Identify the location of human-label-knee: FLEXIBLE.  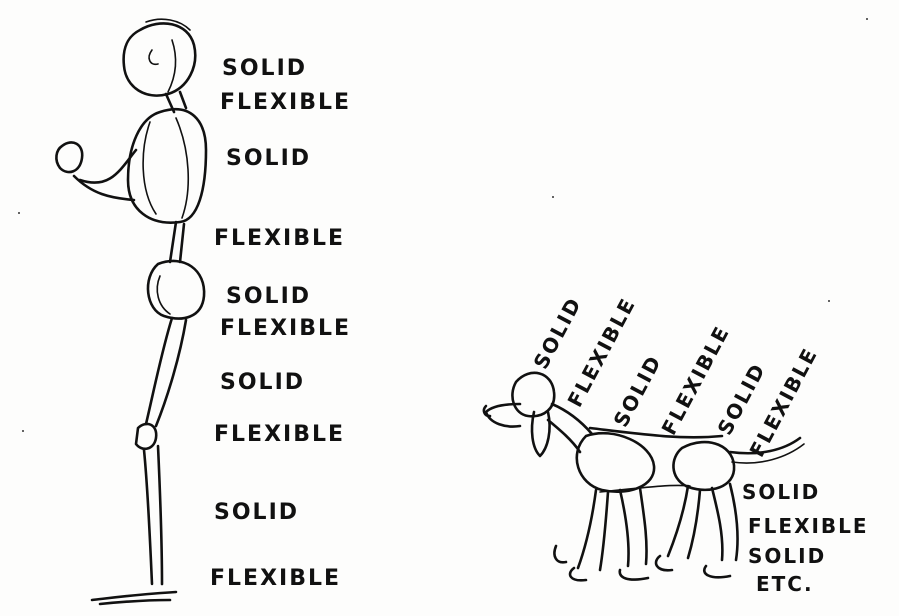
(280, 434).